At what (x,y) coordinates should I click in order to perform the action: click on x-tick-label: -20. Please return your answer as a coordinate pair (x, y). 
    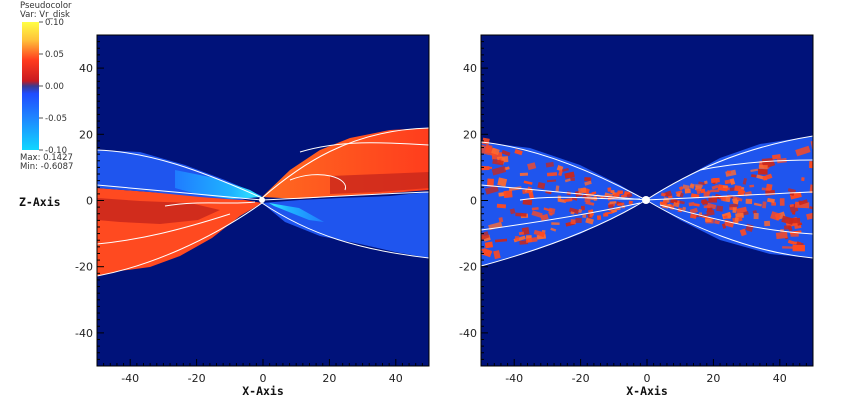
    Looking at the image, I should click on (581, 378).